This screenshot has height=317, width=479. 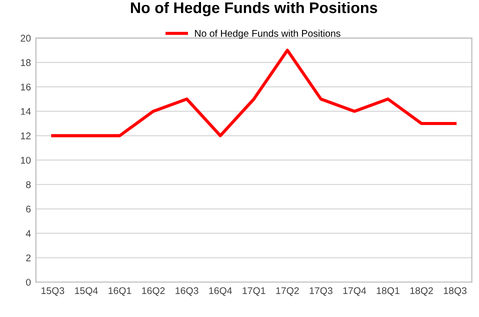 I want to click on y-tick-label: 14, so click(x=25, y=111).